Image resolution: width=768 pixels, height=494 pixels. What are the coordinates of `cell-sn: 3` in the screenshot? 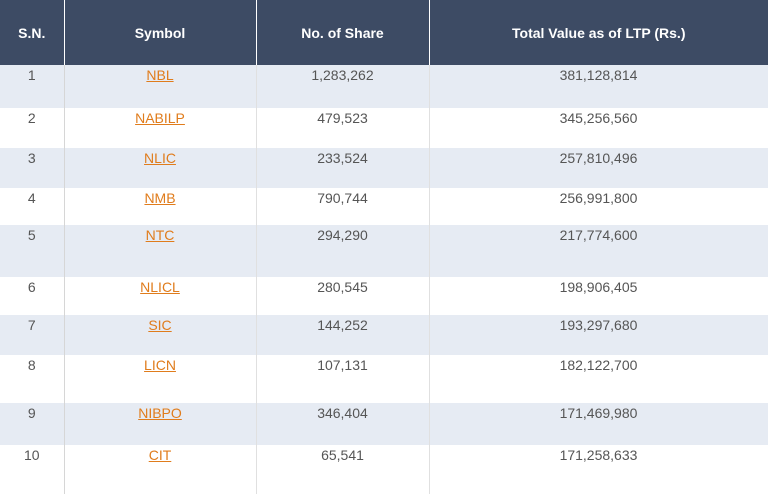 It's located at (32, 168).